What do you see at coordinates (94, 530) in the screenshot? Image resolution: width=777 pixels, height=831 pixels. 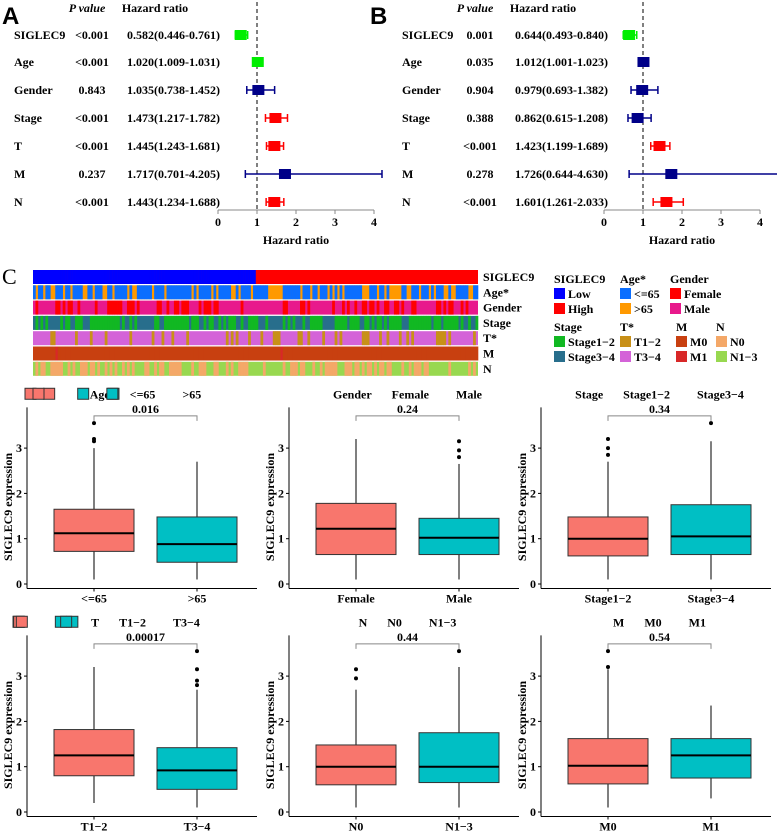 I see `box` at bounding box center [94, 530].